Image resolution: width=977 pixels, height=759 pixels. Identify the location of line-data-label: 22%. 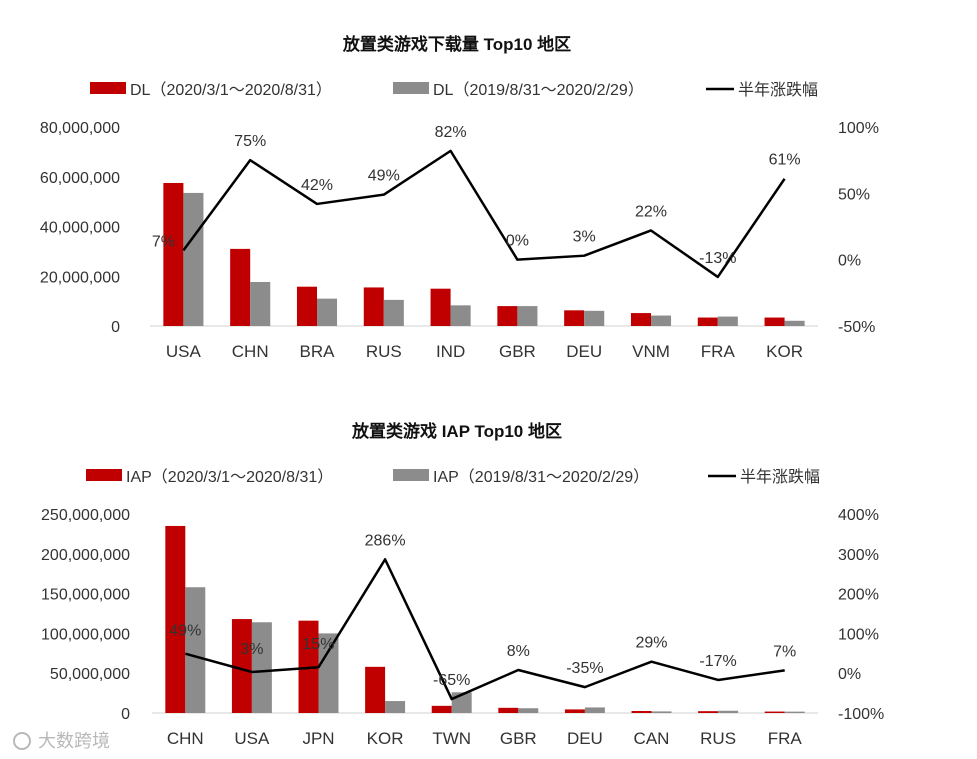
(651, 211).